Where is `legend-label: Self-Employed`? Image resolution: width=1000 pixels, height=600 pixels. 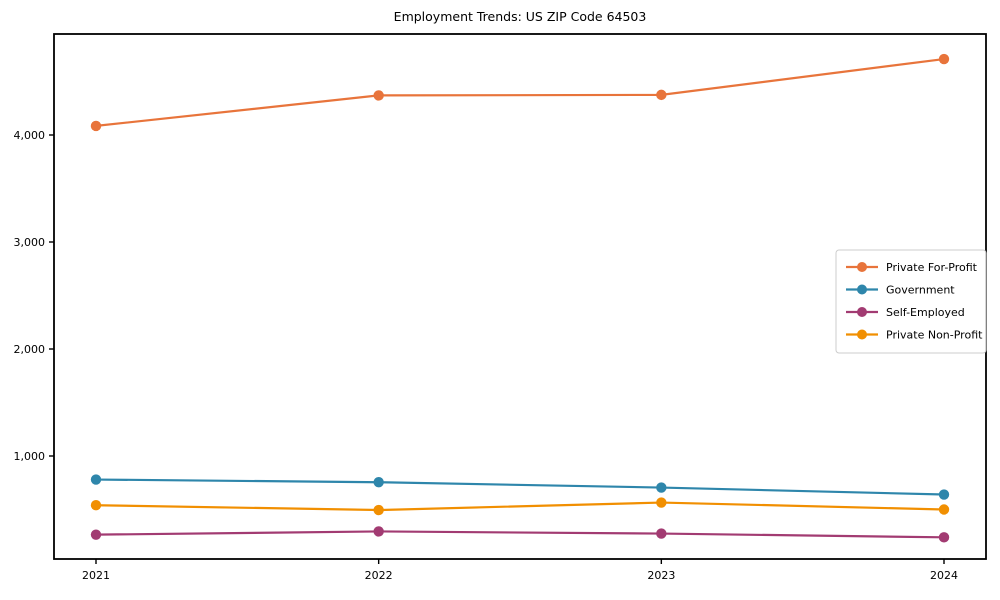 legend-label: Self-Employed is located at coordinates (925, 312).